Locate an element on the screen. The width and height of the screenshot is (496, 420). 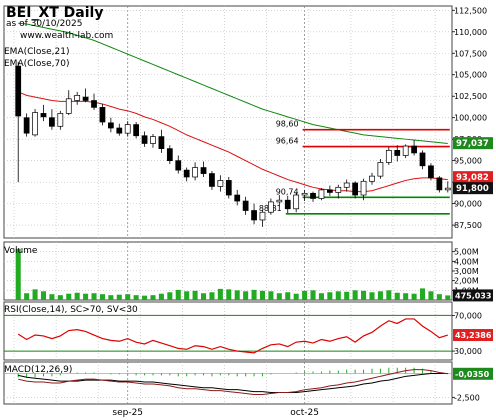
y-tick-label: 110,000 is located at coordinates (470, 32).